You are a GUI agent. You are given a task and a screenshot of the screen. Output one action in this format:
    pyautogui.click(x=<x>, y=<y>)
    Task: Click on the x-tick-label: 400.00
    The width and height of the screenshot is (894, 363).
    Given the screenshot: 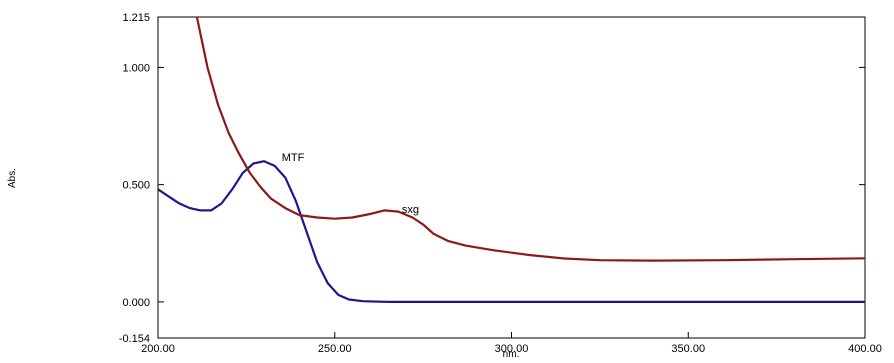 What is the action you would take?
    pyautogui.click(x=865, y=349)
    